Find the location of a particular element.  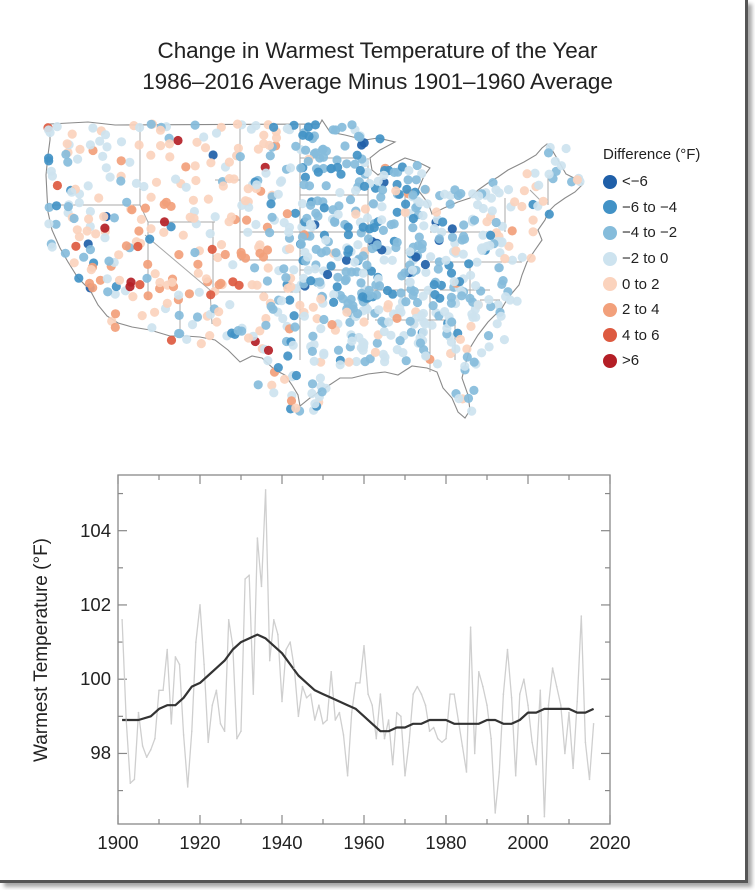

legend-item: −4 to −2 is located at coordinates (651, 233).